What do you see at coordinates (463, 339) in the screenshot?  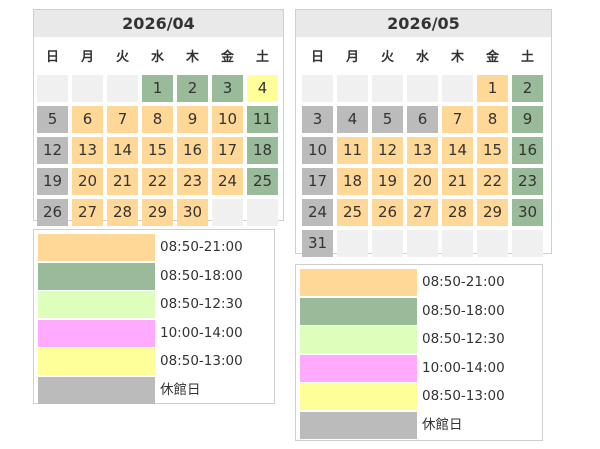 I see `legend-label: 08:50-12:30` at bounding box center [463, 339].